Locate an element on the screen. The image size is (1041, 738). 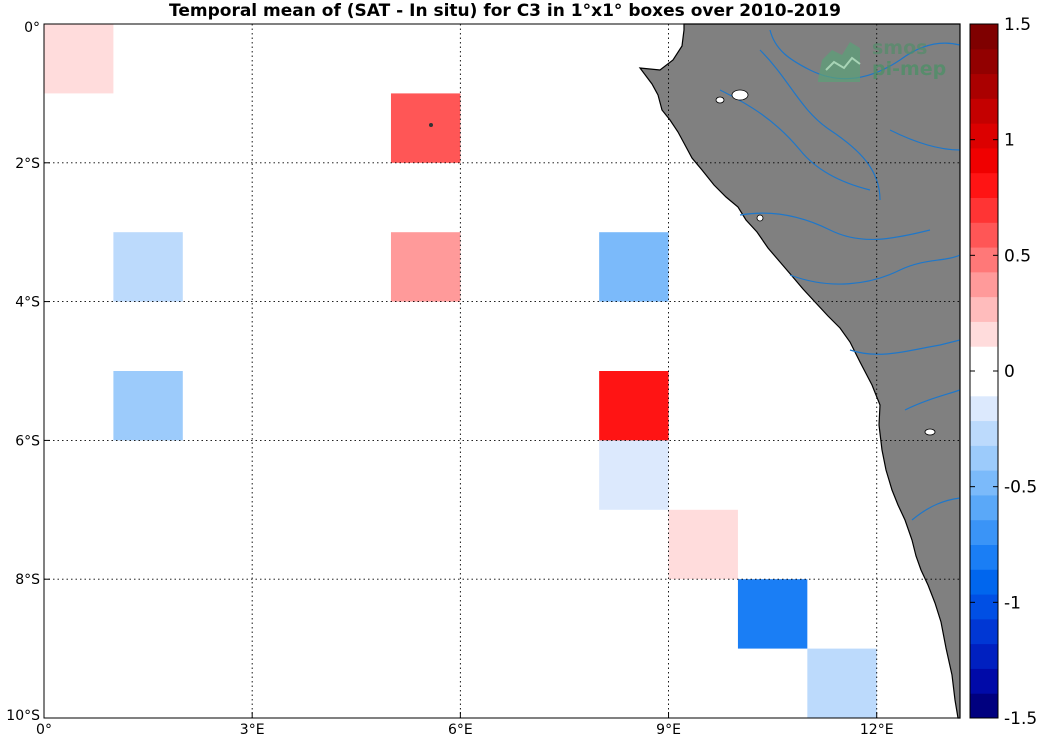
y-tick-label: 10°S is located at coordinates (23, 716).